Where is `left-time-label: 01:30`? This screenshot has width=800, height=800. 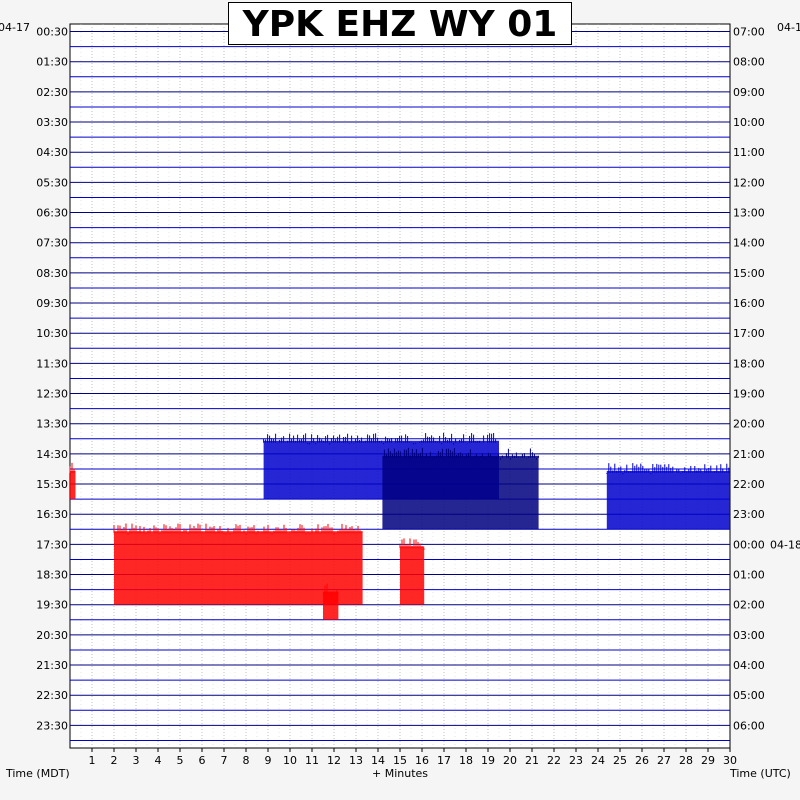 left-time-label: 01:30 is located at coordinates (52, 62).